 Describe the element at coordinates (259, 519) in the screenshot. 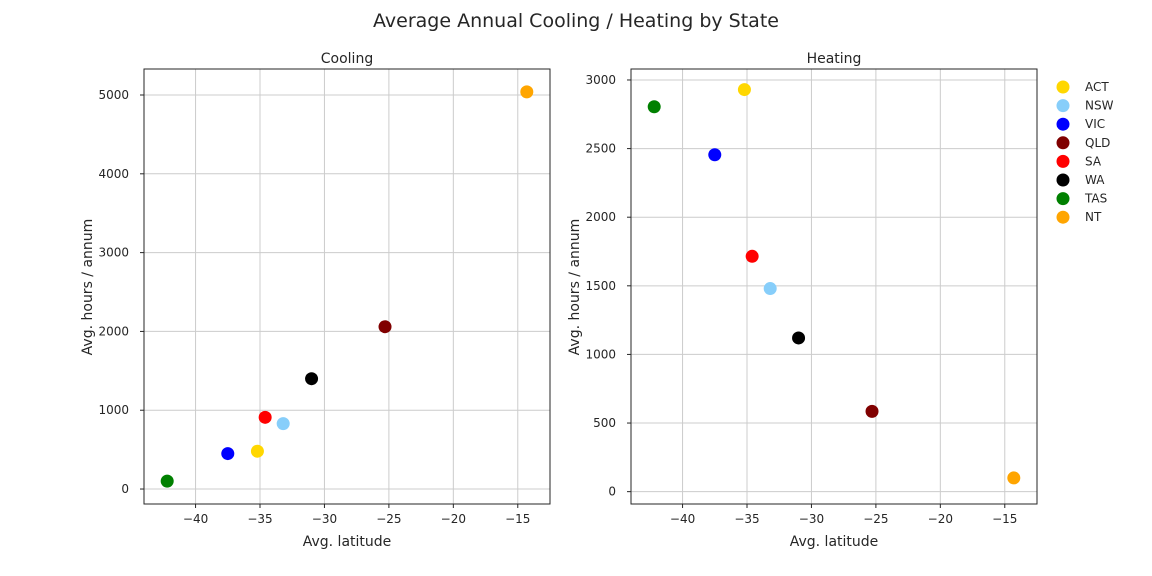

I see `cooling-x-tick-label: −35` at that location.